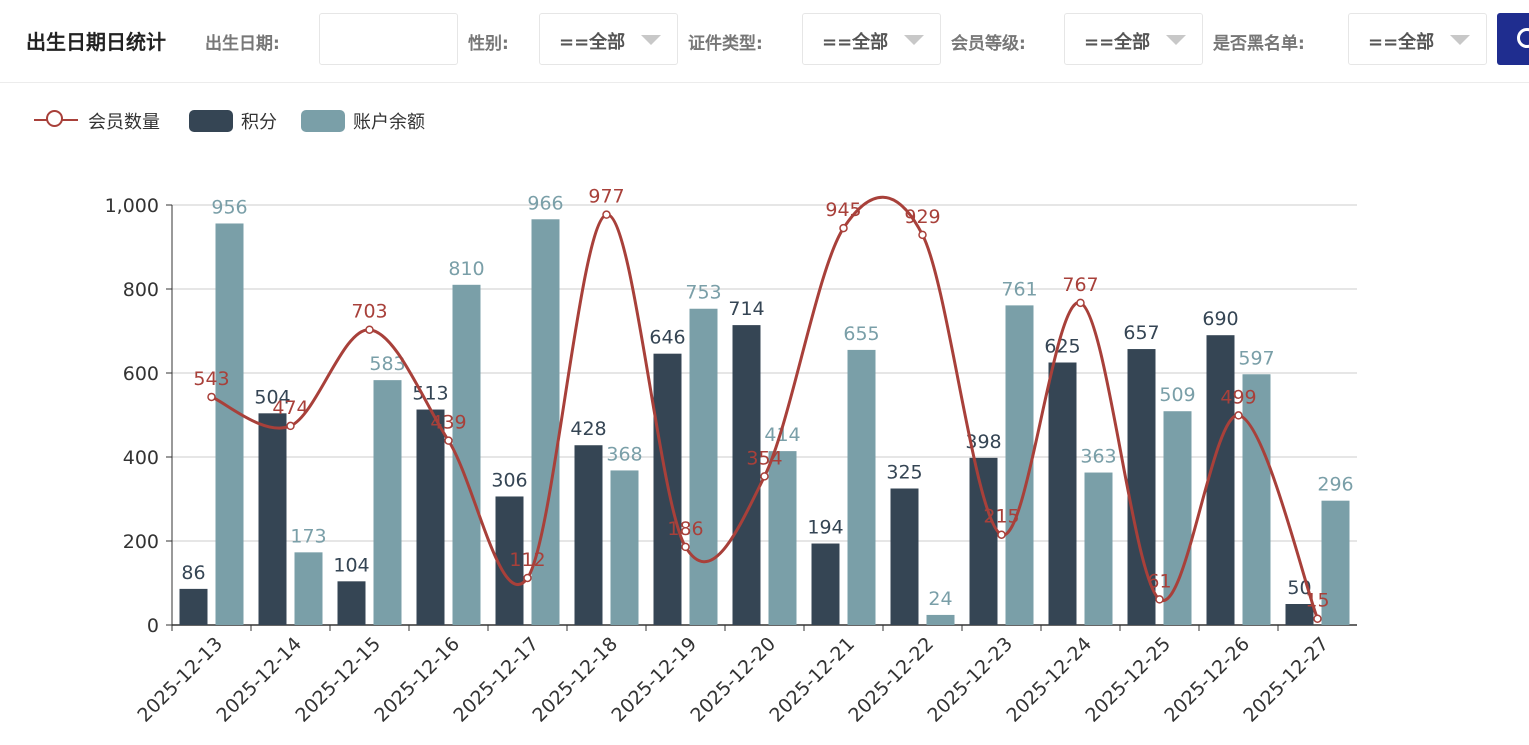  I want to click on member-level-label: 会员等级:, so click(988, 44).